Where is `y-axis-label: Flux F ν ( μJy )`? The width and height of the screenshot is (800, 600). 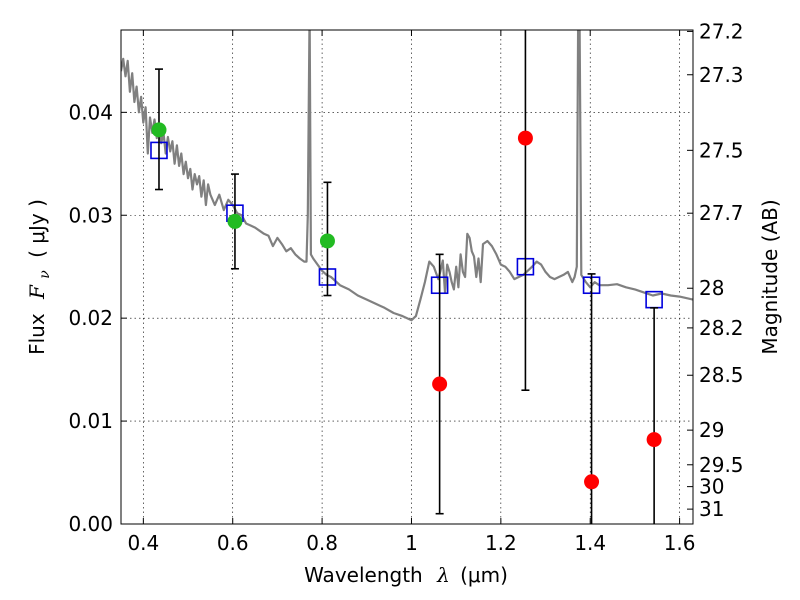
y-axis-label: Flux F ν ( μJy ) is located at coordinates (39, 277).